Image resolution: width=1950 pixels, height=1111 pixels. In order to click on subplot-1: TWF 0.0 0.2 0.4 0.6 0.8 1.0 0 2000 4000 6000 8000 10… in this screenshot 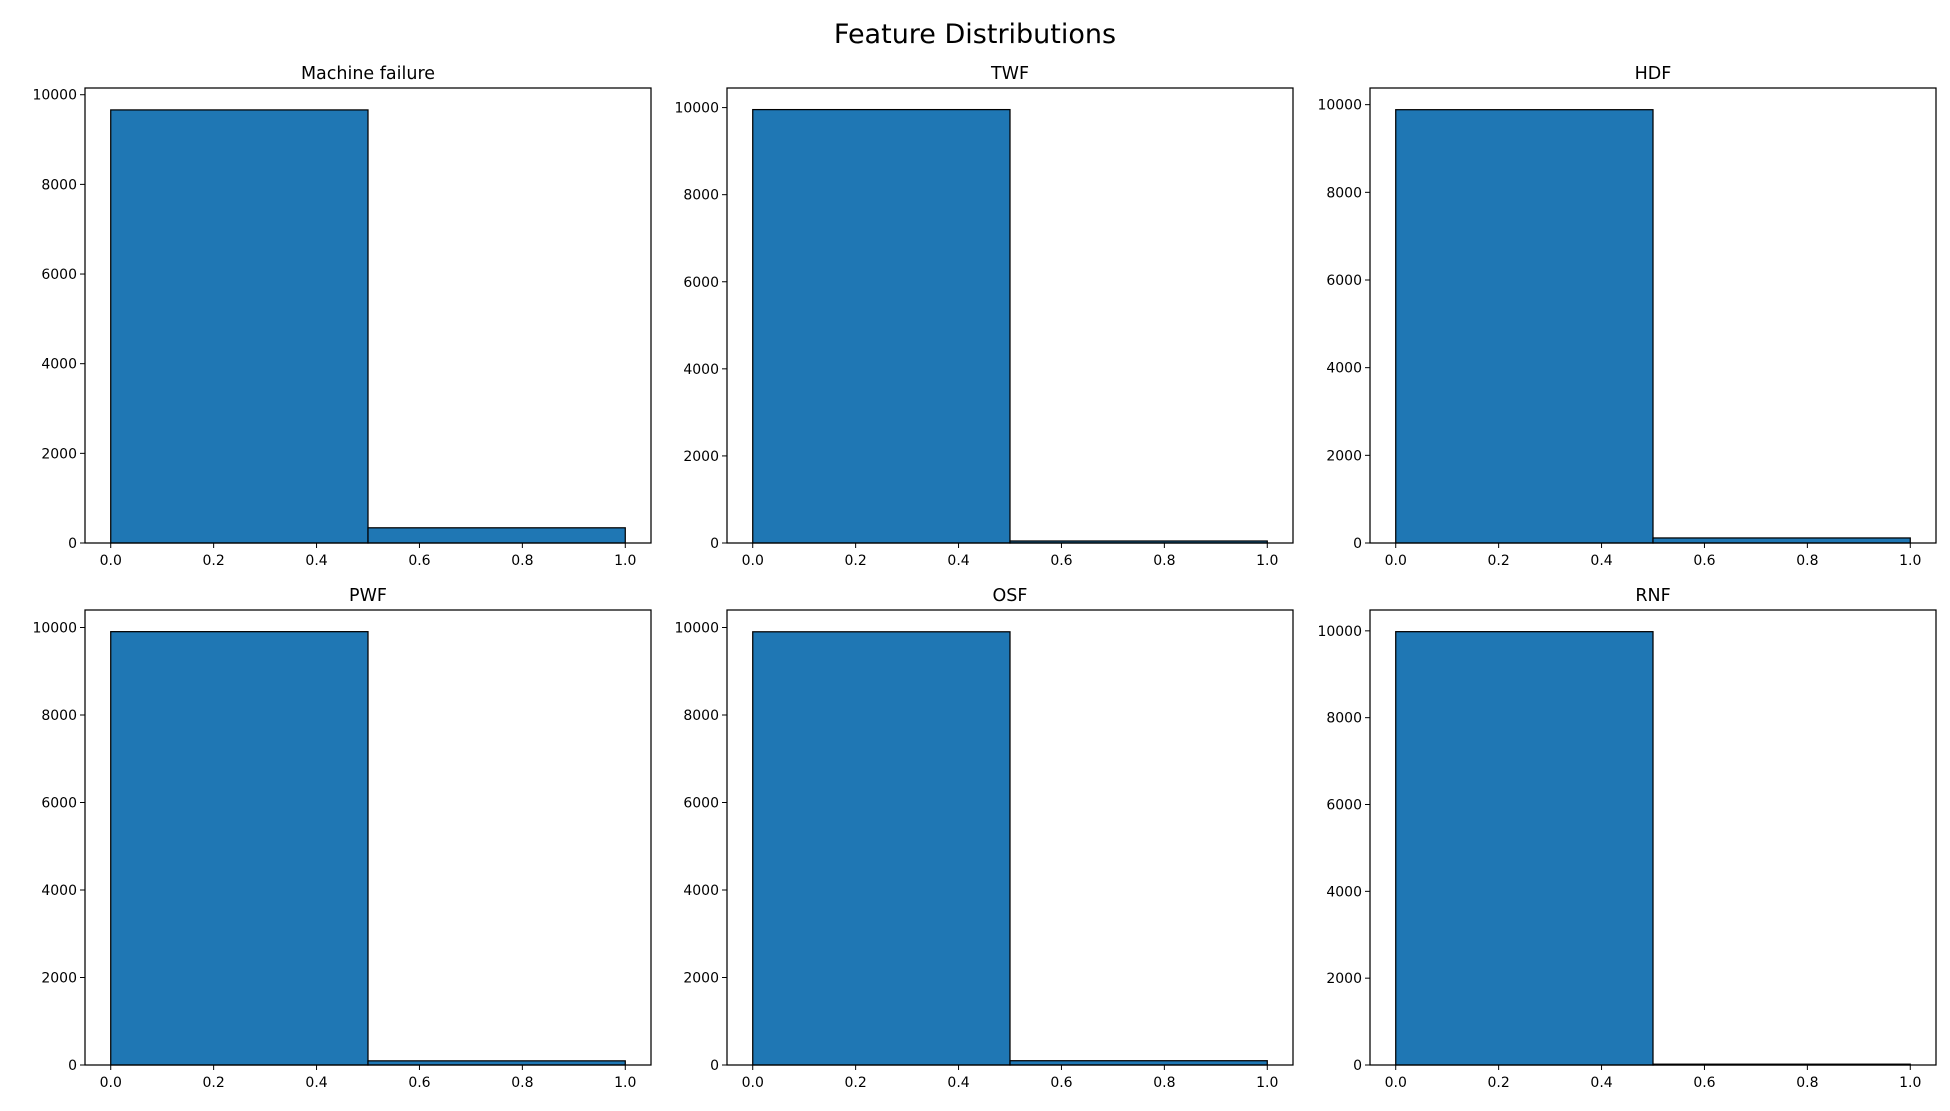, I will do `click(984, 316)`.